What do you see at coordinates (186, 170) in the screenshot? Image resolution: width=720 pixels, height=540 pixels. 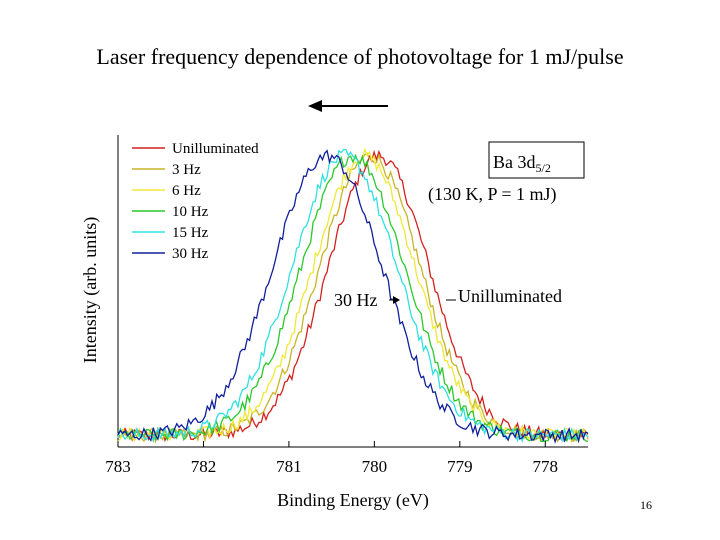 I see `legend-label: 3 Hz` at bounding box center [186, 170].